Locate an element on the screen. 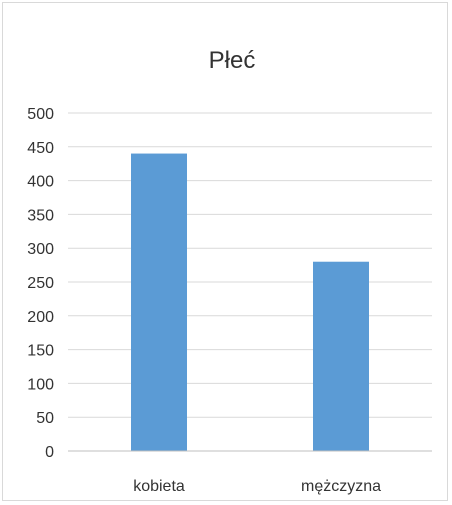  y-tick-label: 100 is located at coordinates (40, 384).